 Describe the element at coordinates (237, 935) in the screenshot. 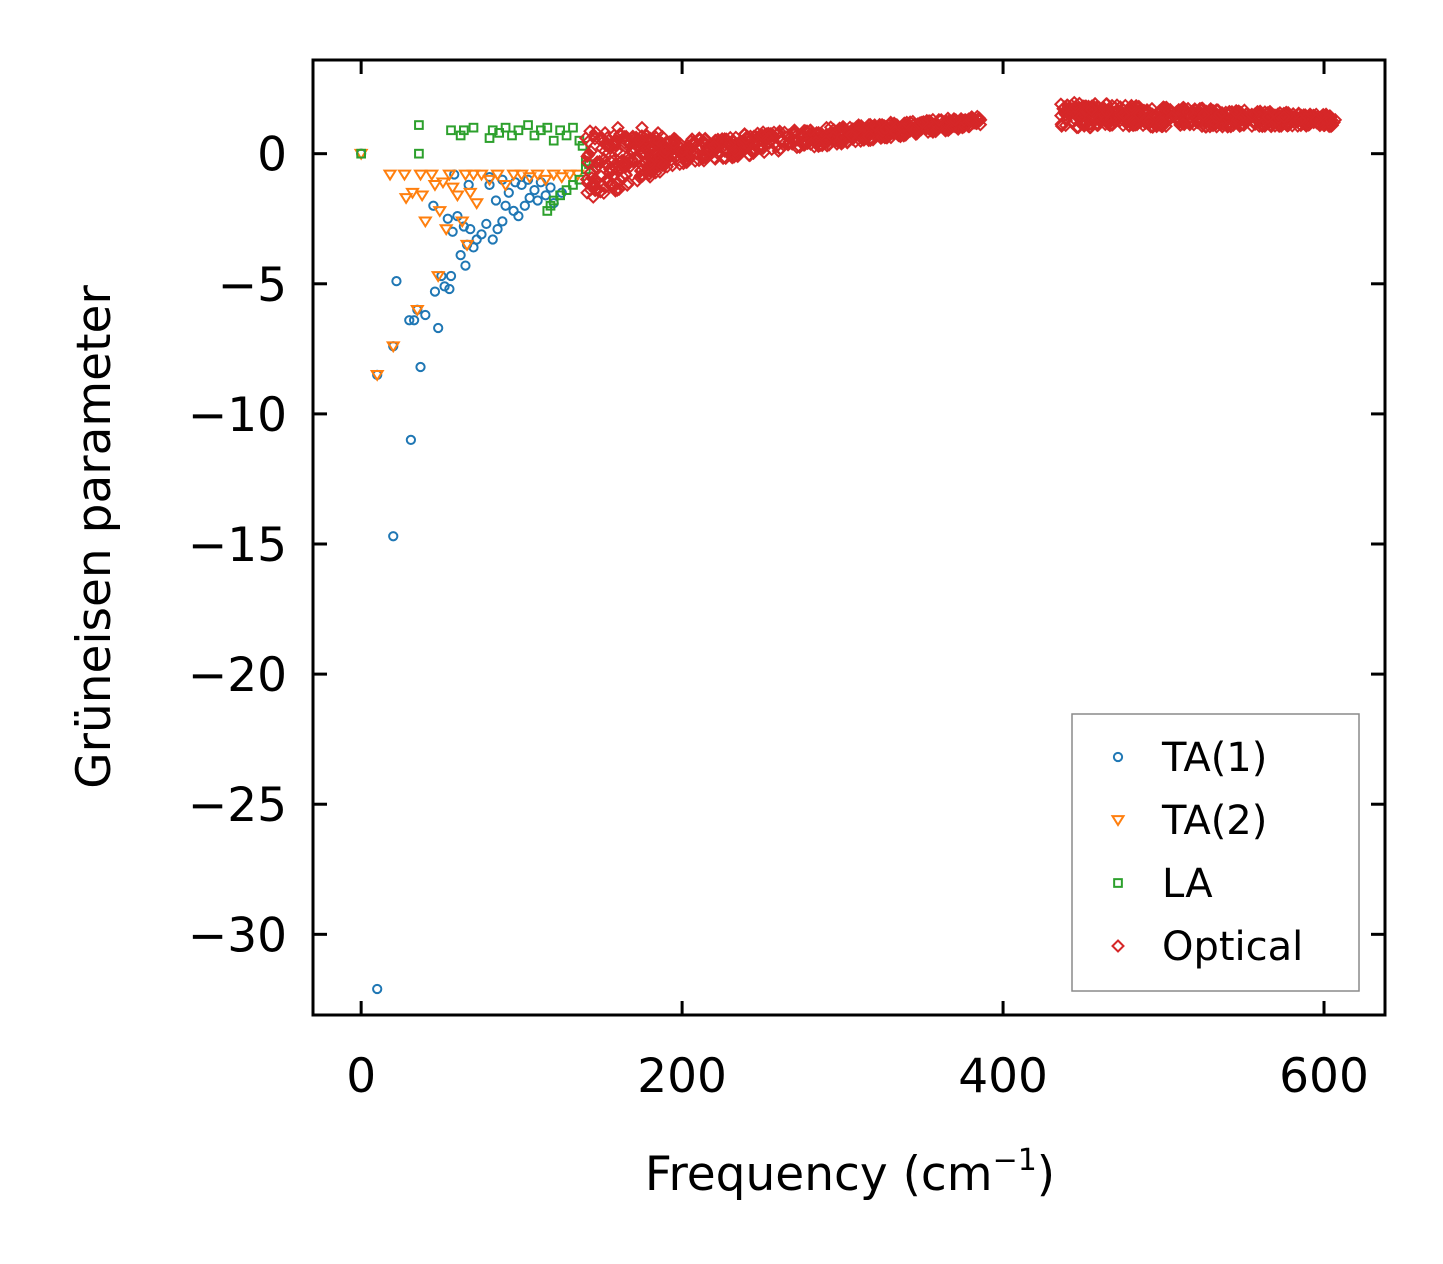

I see `y-tick-label: −30` at that location.